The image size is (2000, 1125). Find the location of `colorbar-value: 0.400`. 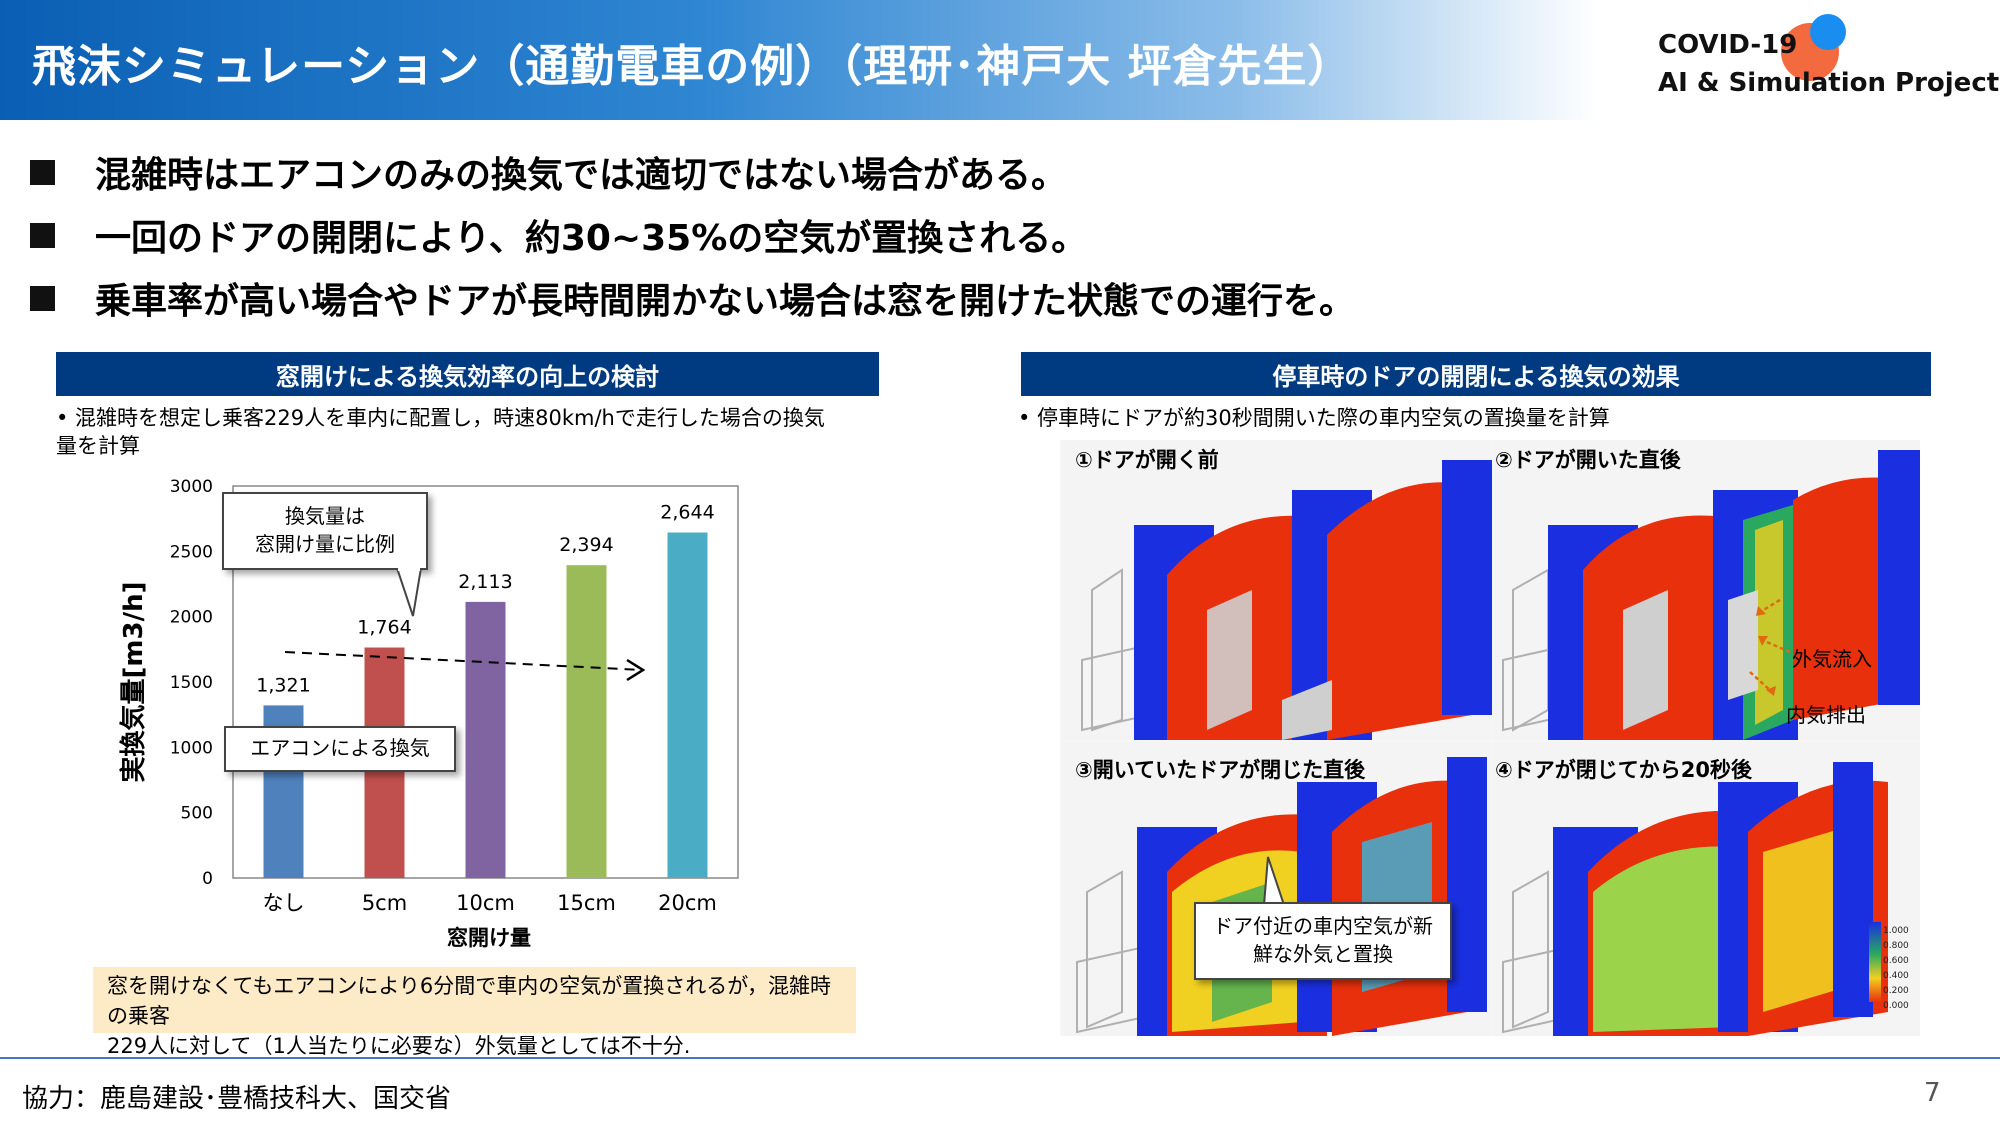

colorbar-value: 0.400 is located at coordinates (1896, 976).